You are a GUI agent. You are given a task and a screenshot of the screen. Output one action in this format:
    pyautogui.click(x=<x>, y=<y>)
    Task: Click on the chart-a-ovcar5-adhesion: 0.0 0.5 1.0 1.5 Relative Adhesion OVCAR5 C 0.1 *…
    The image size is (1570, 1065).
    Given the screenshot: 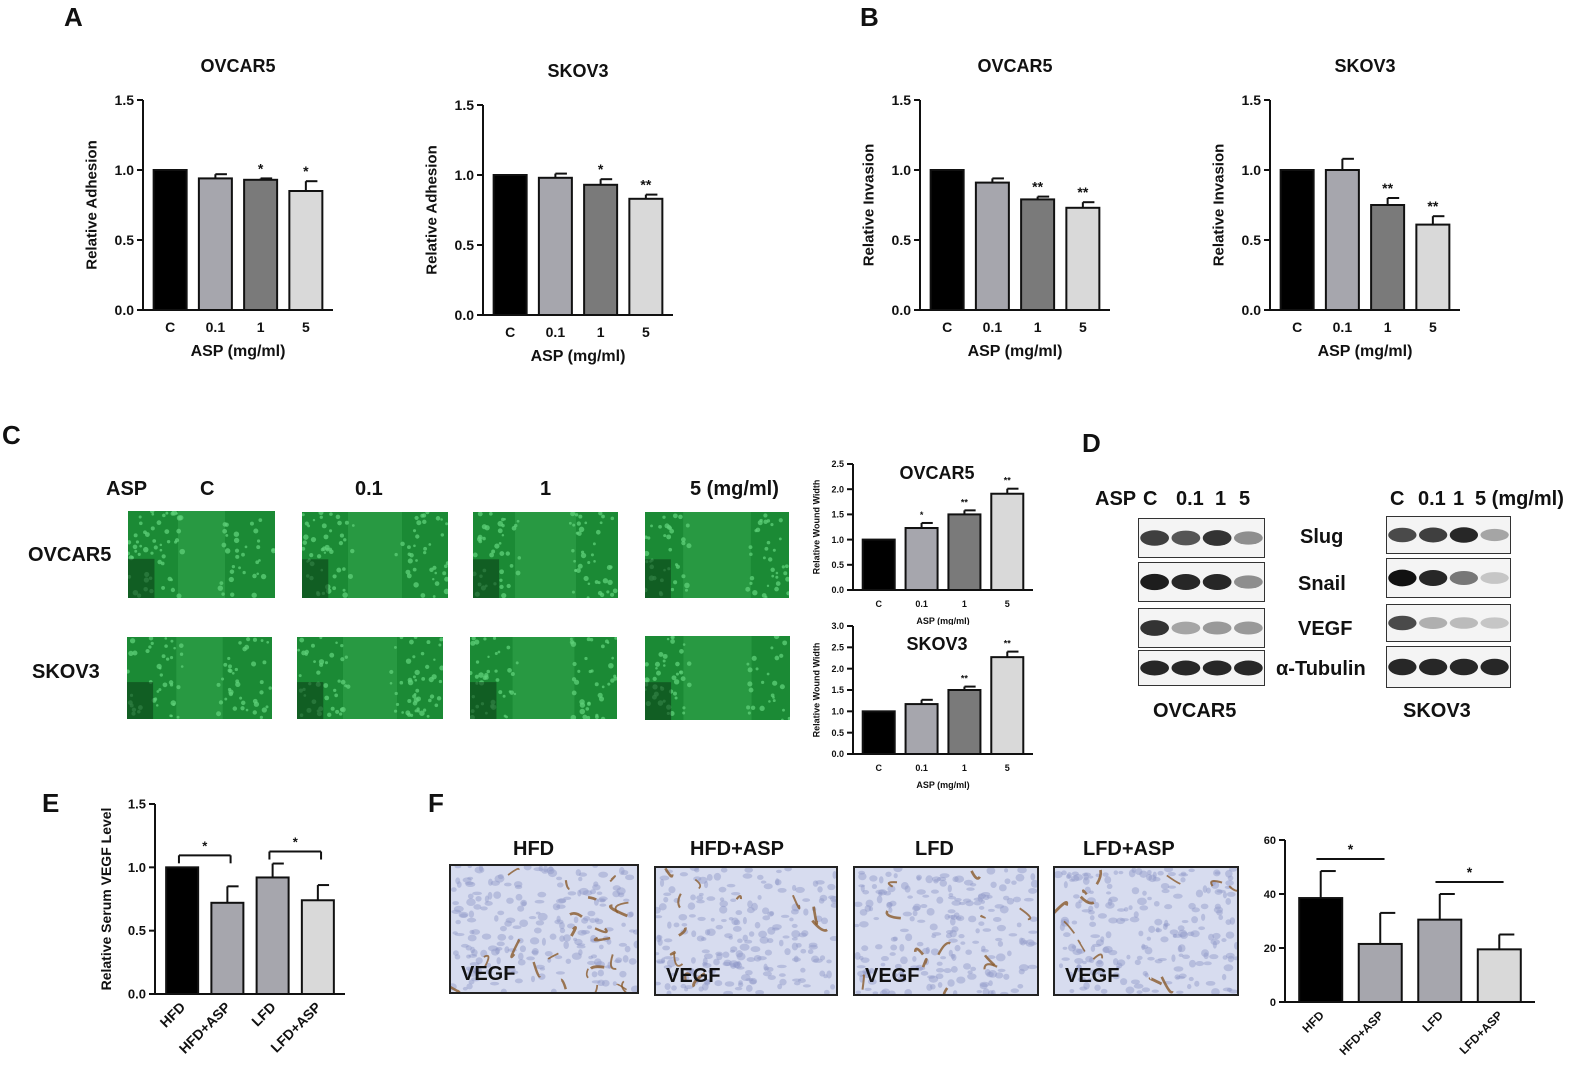 What is the action you would take?
    pyautogui.click(x=208, y=208)
    